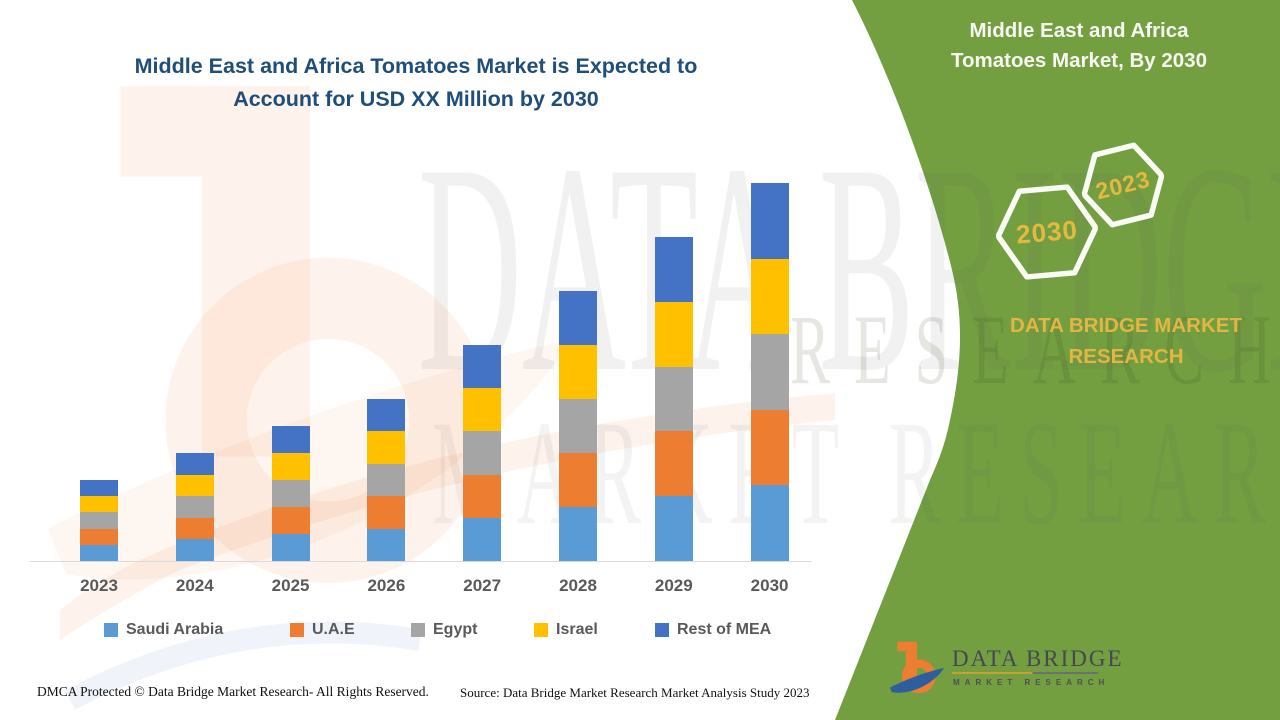 The image size is (1280, 720). What do you see at coordinates (578, 372) in the screenshot?
I see `bar-segment-israel-2028` at bounding box center [578, 372].